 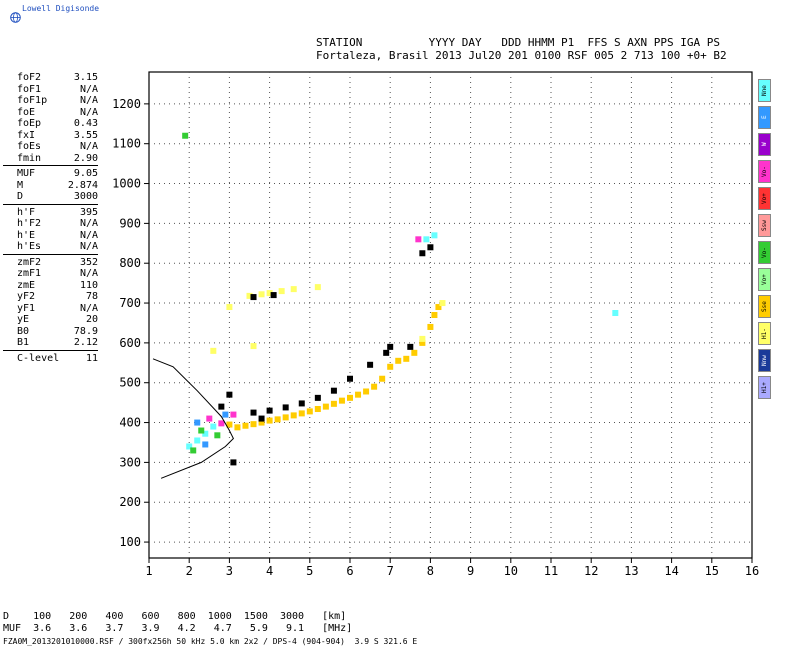 What do you see at coordinates (26, 112) in the screenshot?
I see `param-key: foE` at bounding box center [26, 112].